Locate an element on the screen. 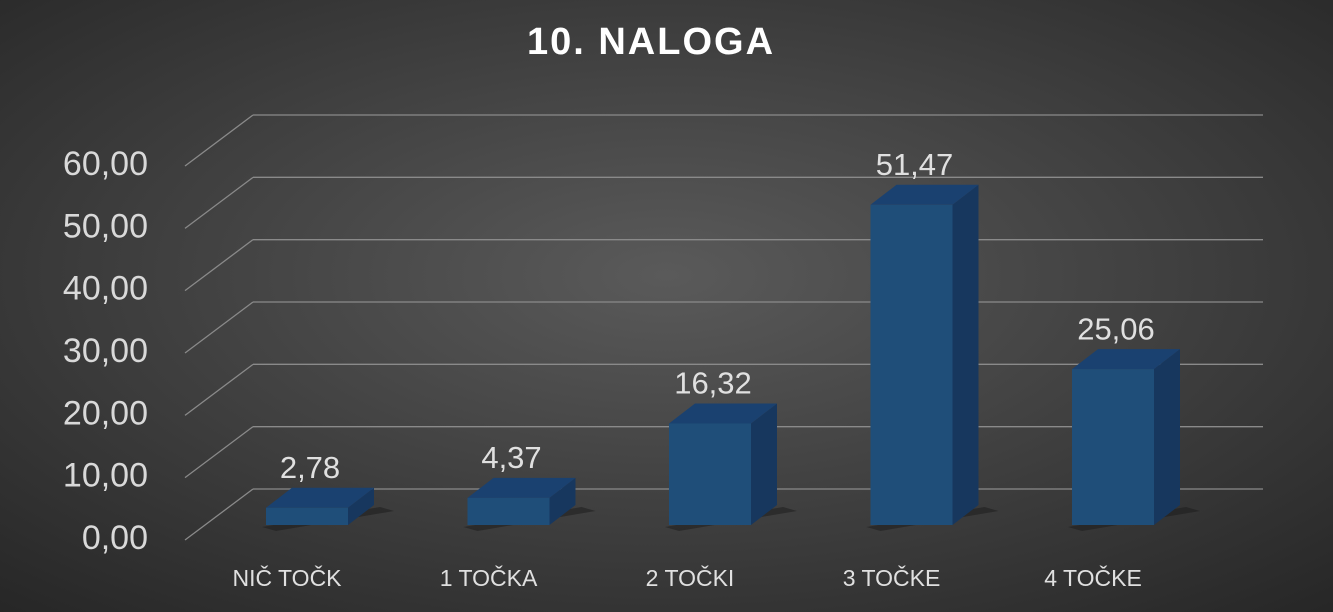 The image size is (1333, 612). x-tick-label: NIČ TOČK is located at coordinates (287, 577).